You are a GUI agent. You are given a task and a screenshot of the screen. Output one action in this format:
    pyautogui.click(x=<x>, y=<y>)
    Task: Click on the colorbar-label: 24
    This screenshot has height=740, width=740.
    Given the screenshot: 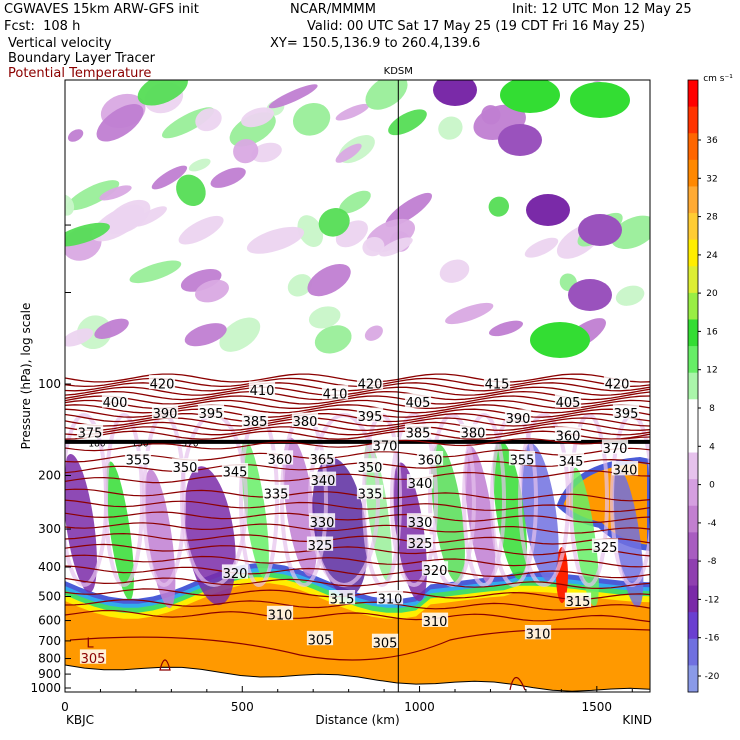 What is the action you would take?
    pyautogui.click(x=712, y=256)
    